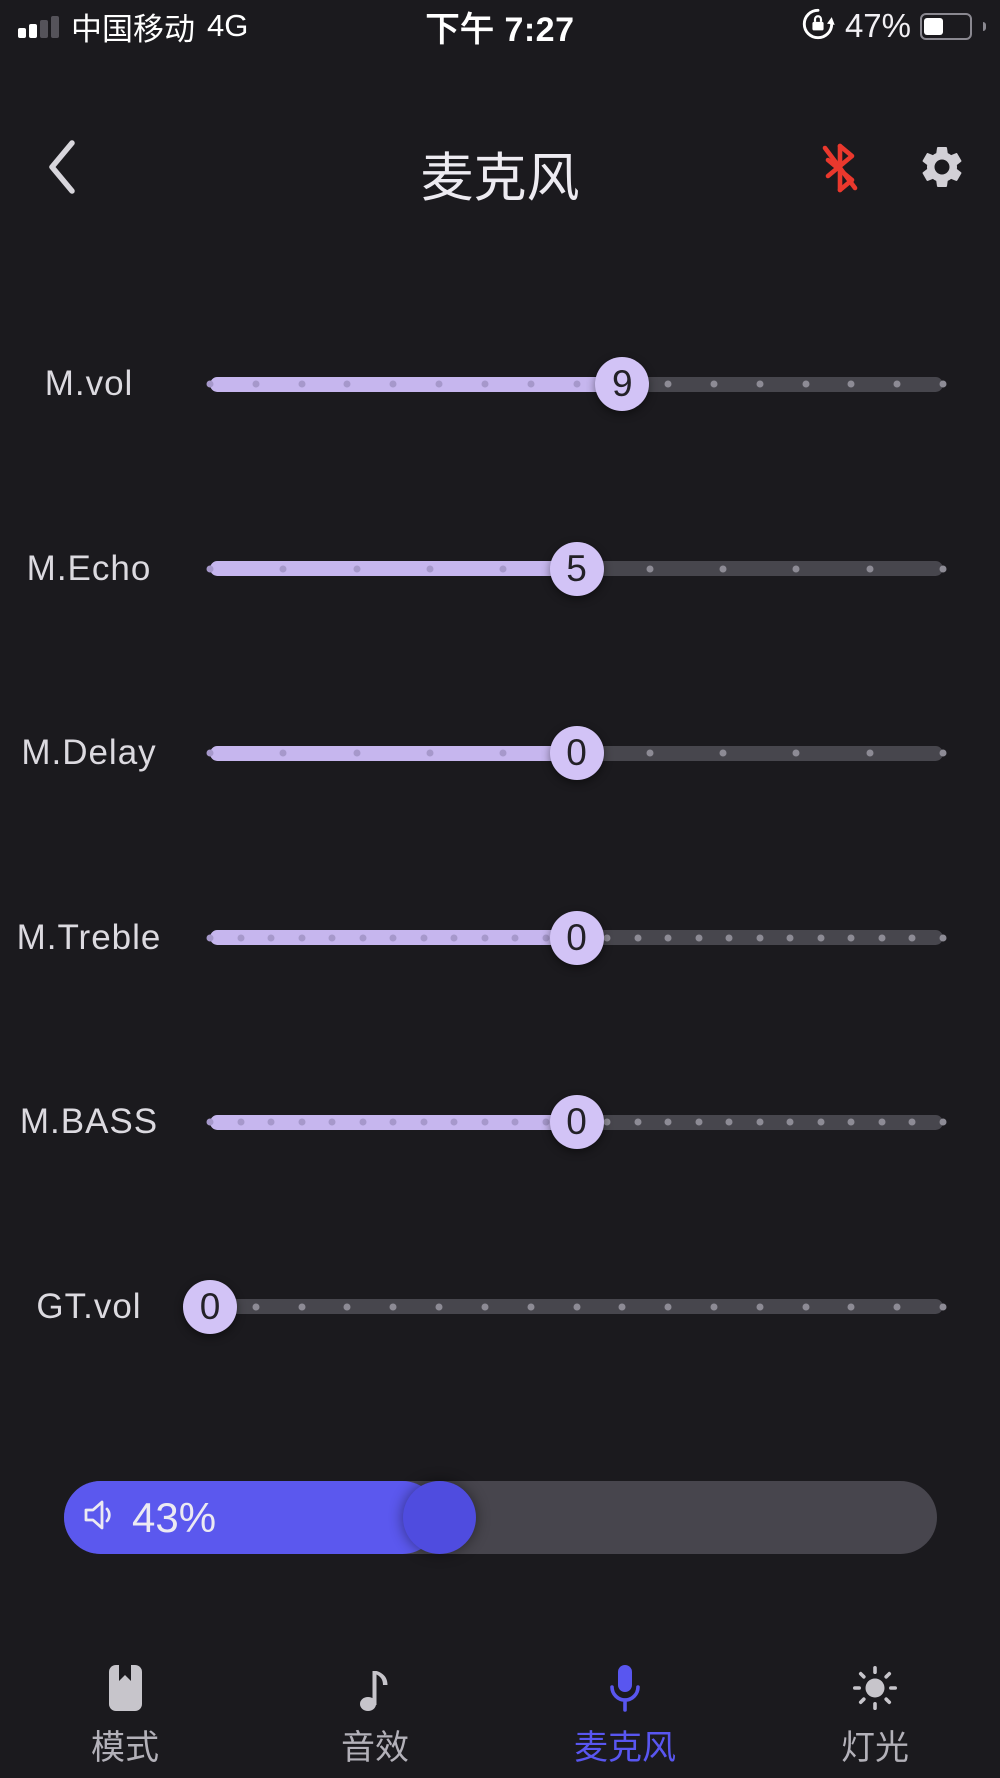  I want to click on slider-label: M.BASS, so click(89, 1122).